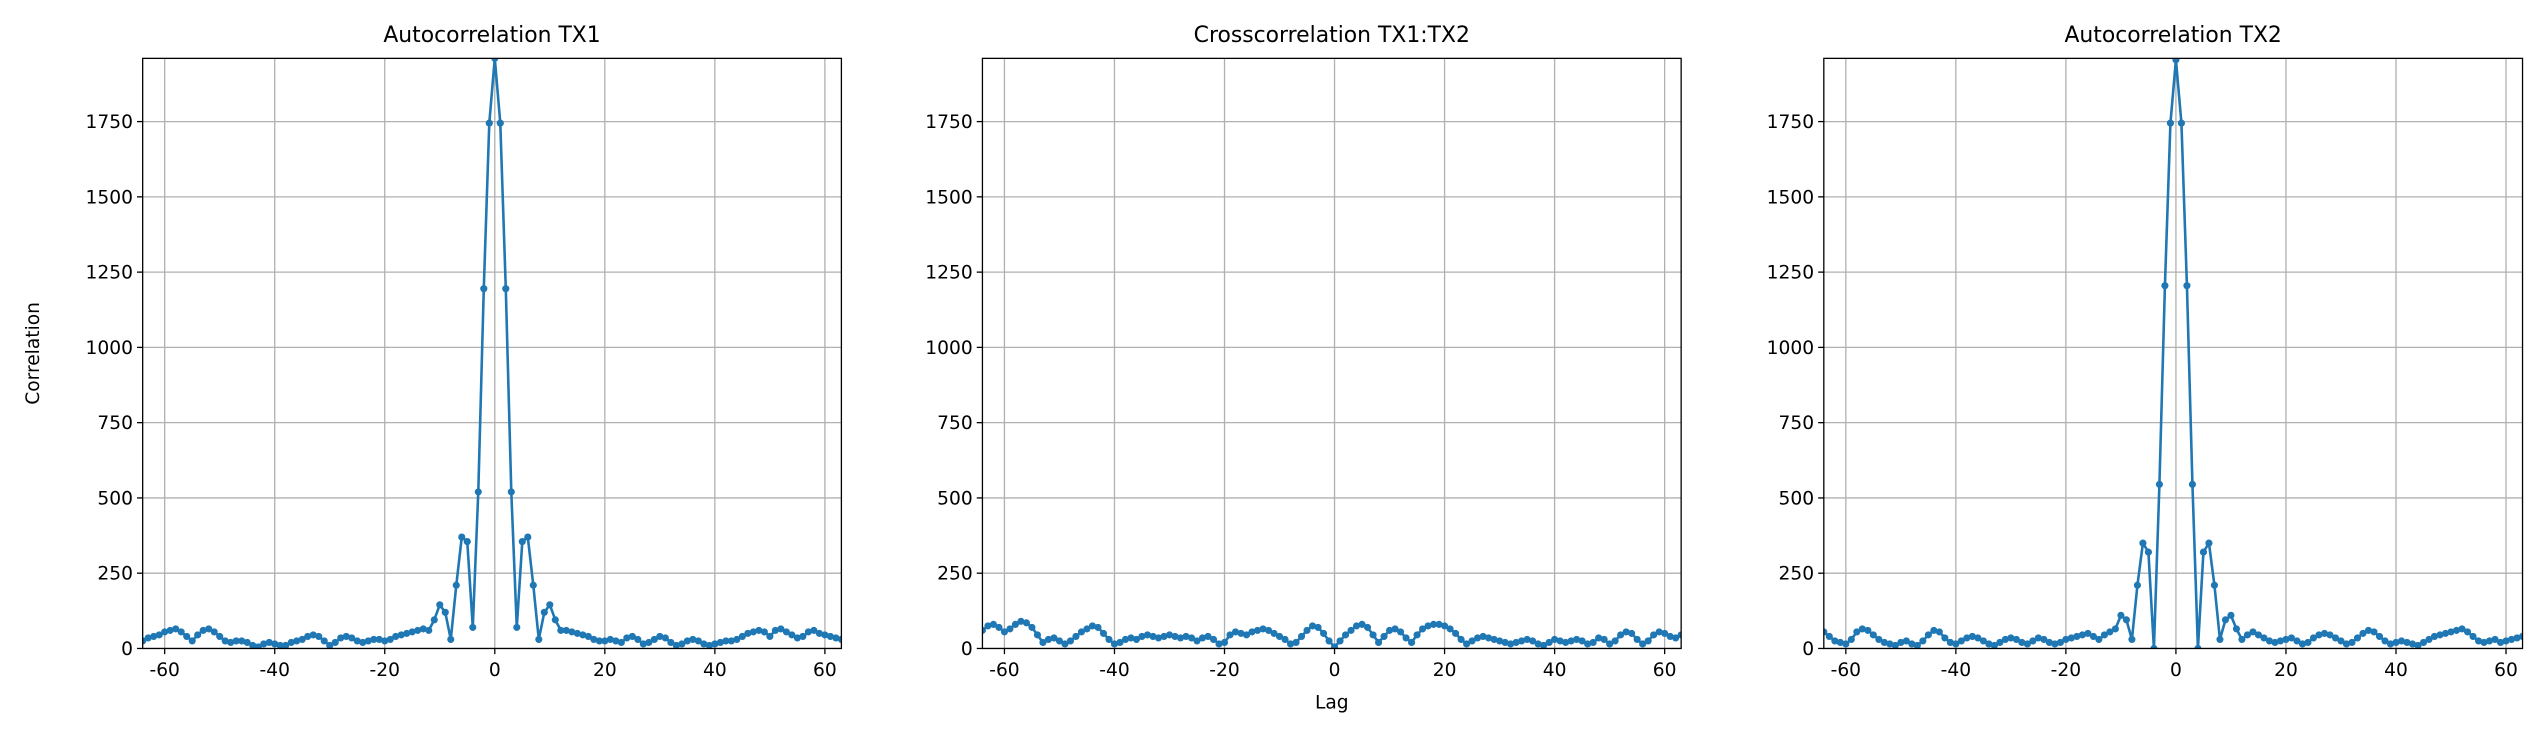 This screenshot has height=751, width=2542. Describe the element at coordinates (1332, 702) in the screenshot. I see `x-axis-label: Lag` at that location.